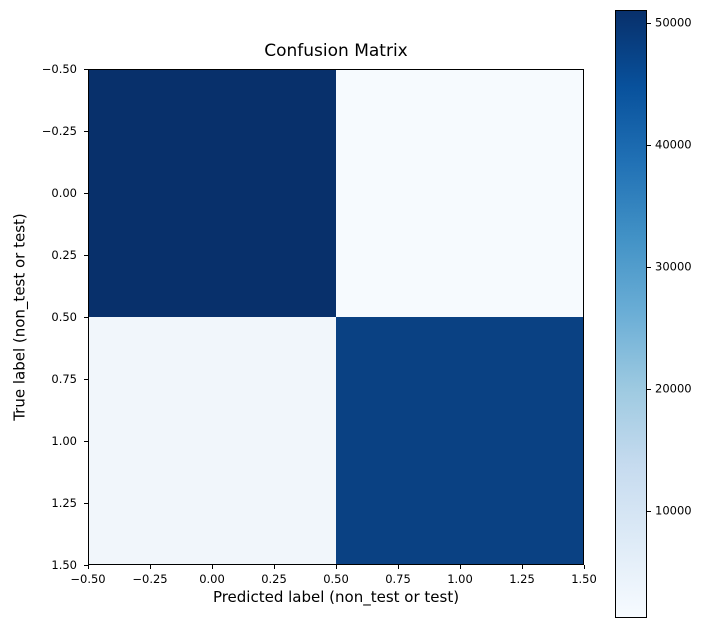 This screenshot has height=636, width=709. What do you see at coordinates (212, 193) in the screenshot?
I see `matrix-cell-r0c0` at bounding box center [212, 193].